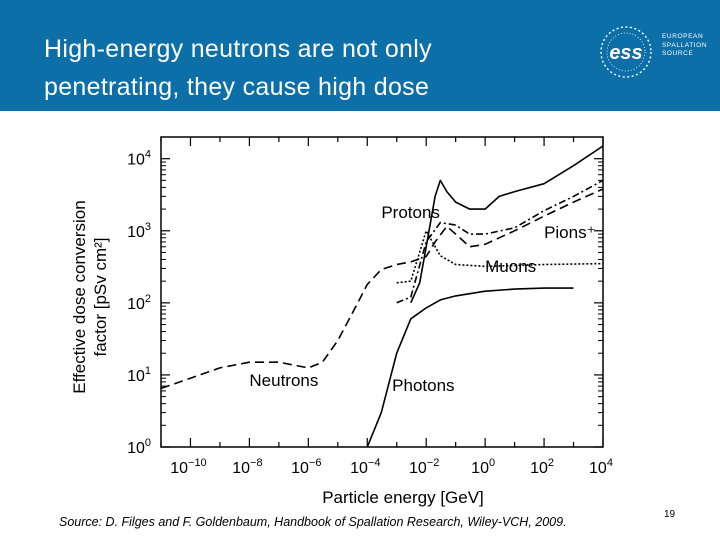 The height and width of the screenshot is (540, 720). I want to click on x-axis-label: Particle energy [GeV], so click(403, 497).